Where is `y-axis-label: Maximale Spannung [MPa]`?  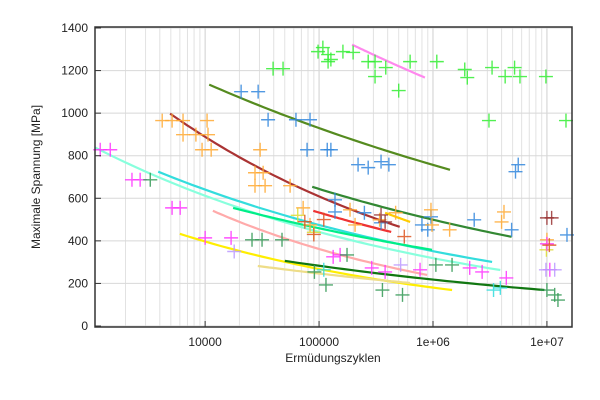
y-axis-label: Maximale Spannung [MPa] is located at coordinates (36, 177).